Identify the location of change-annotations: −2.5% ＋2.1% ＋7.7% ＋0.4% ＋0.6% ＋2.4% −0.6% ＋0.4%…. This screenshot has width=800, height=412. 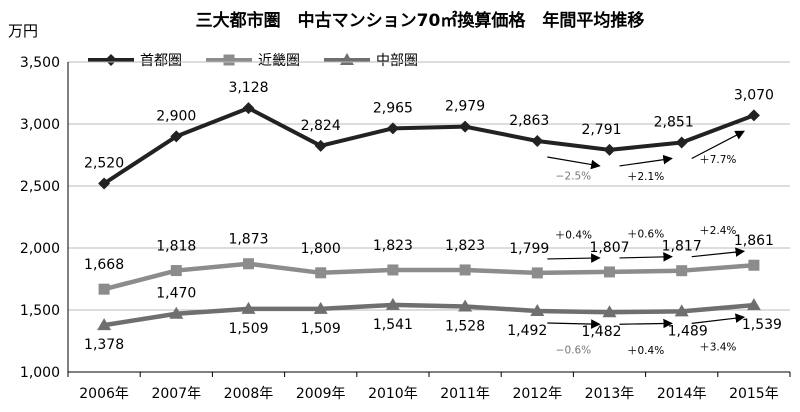
(646, 243).